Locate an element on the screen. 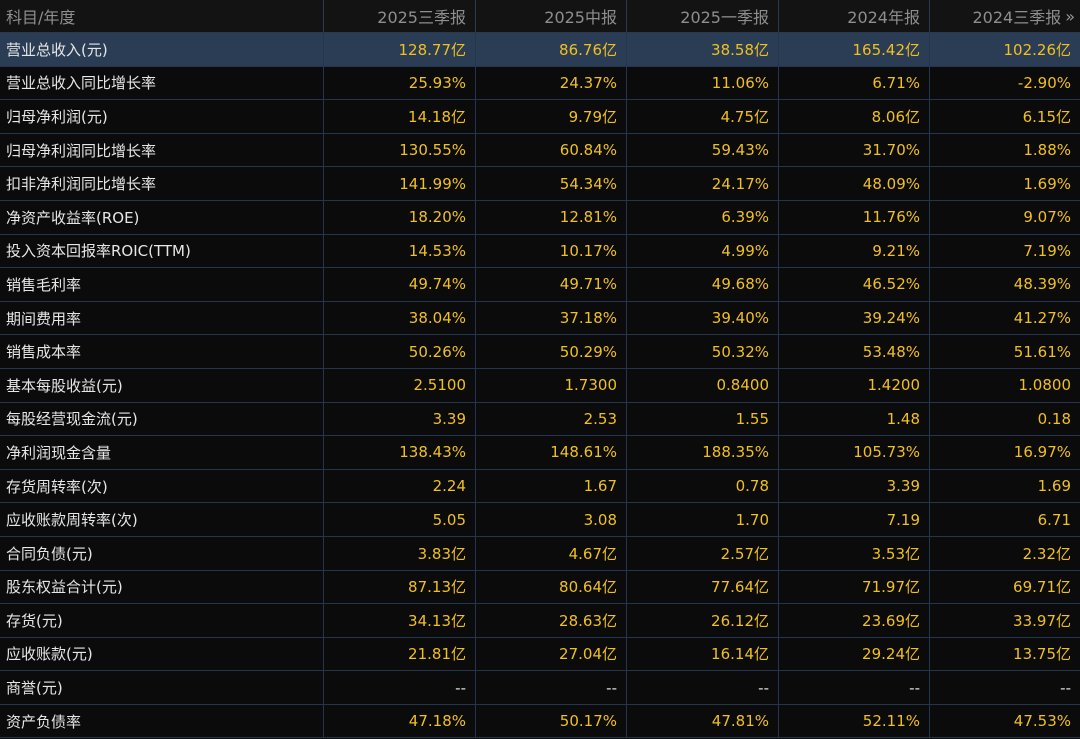 This screenshot has height=739, width=1080. table-row: 净资产收益率(ROE) 18.20% 12.81% 6.39% 11.76% 9.07% is located at coordinates (540, 217).